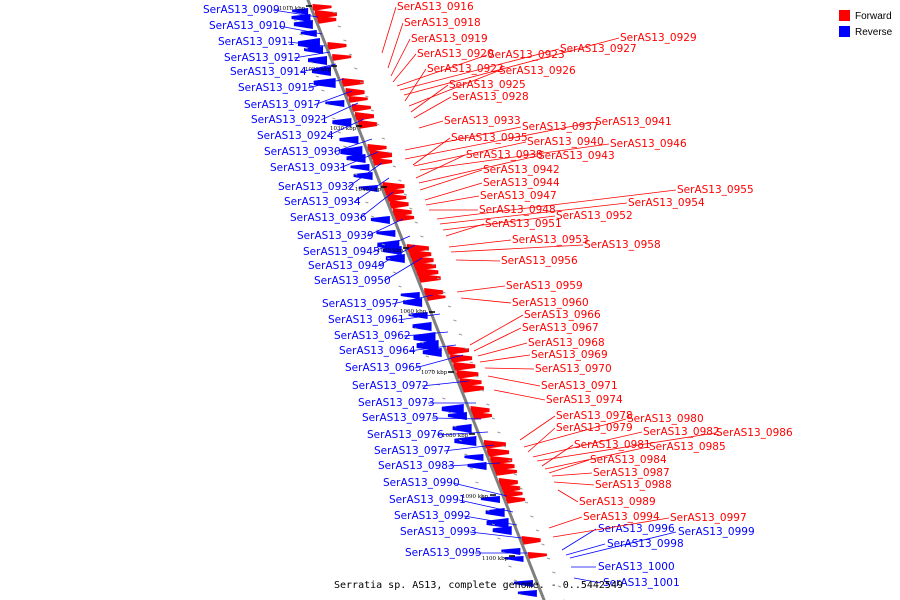  I want to click on label-seras13-0968: SerAS13_0968, so click(566, 343).